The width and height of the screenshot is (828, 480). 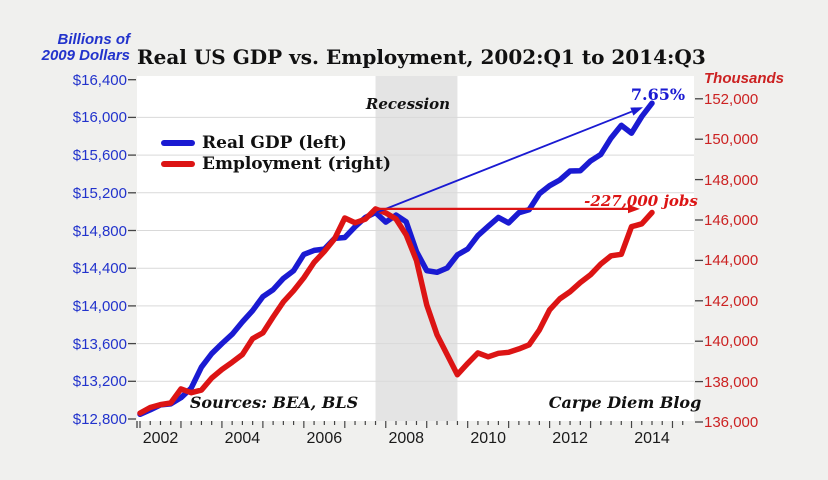 I want to click on right-axis-tick-label: 148,000, so click(x=731, y=180).